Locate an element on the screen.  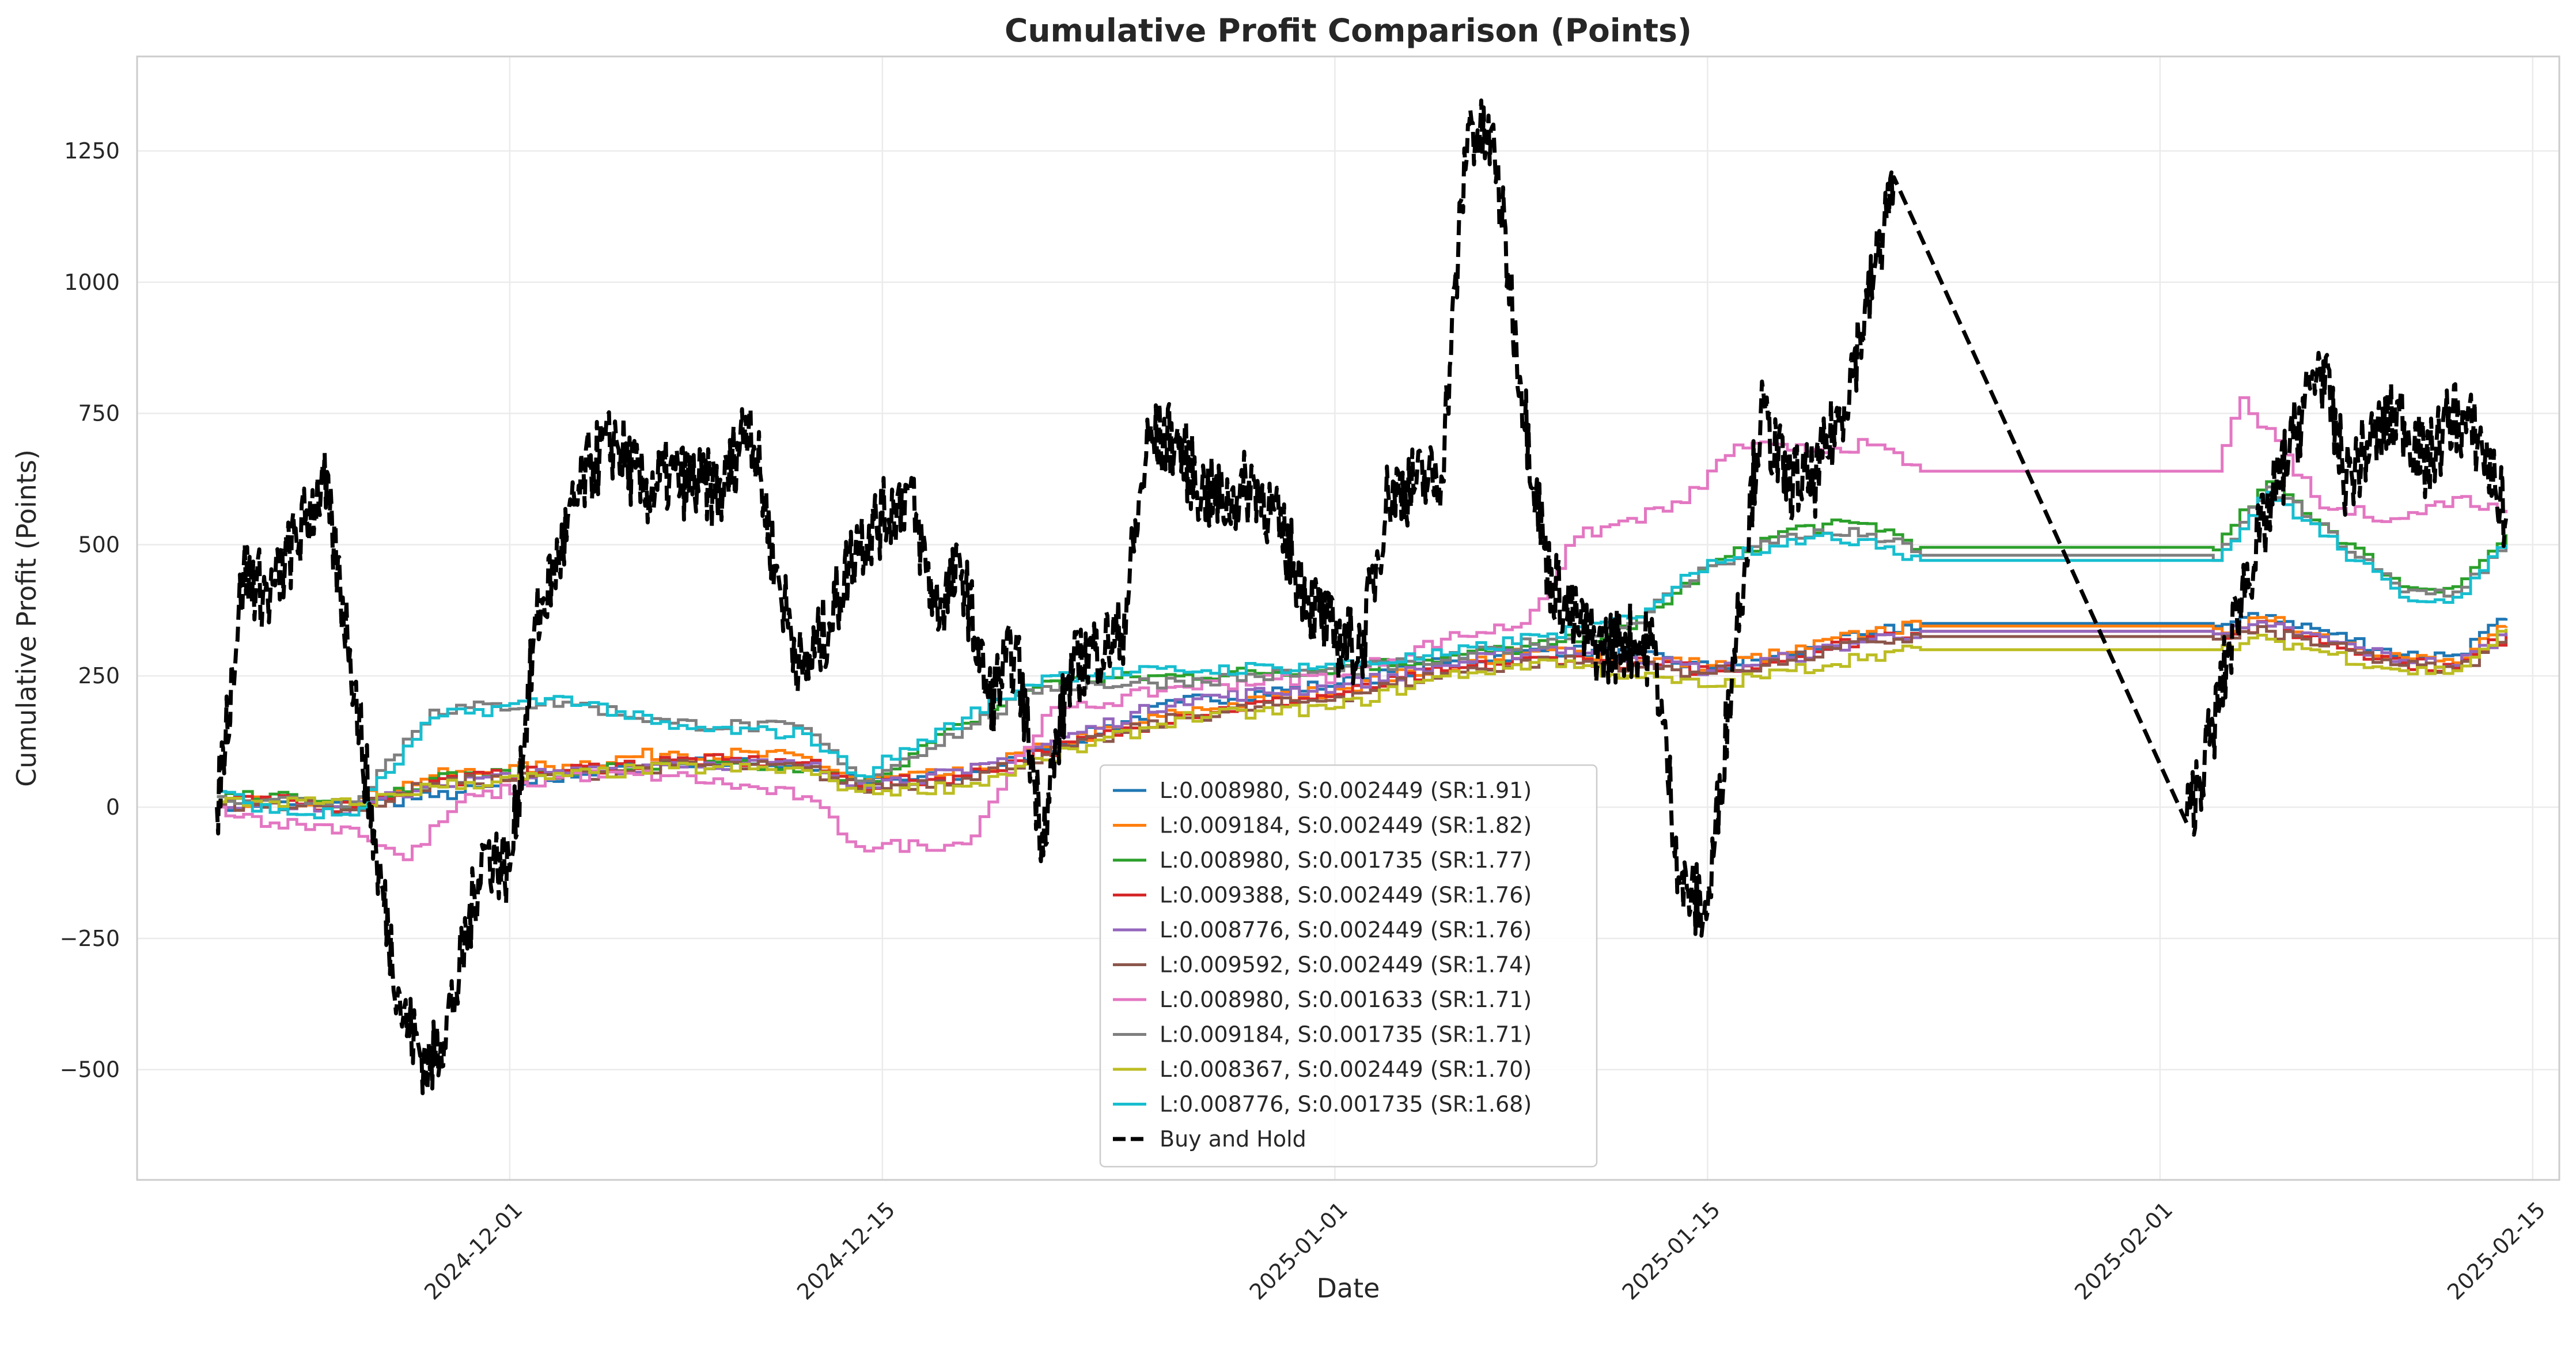
legend-box is located at coordinates (1348, 966).